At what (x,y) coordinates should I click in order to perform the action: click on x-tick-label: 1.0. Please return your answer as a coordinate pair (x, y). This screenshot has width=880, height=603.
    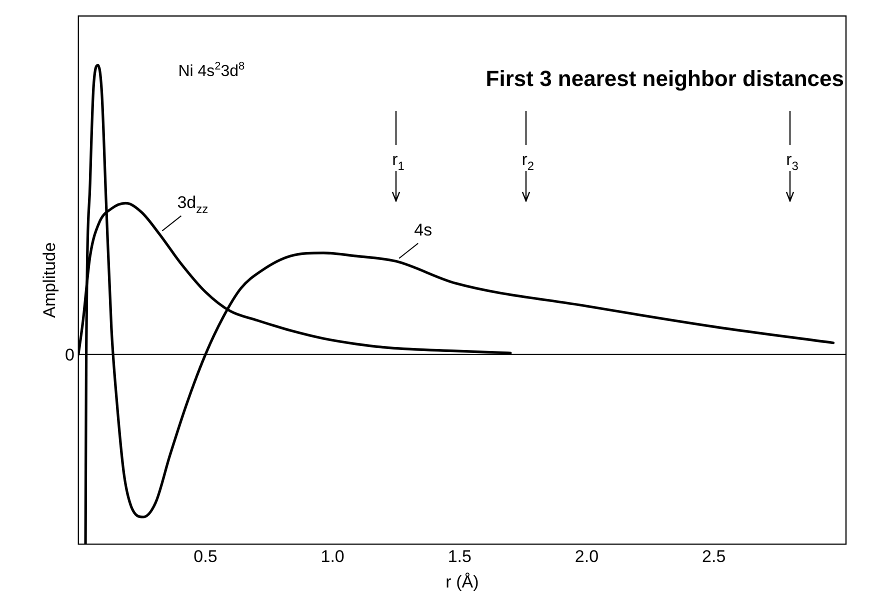
    Looking at the image, I should click on (332, 556).